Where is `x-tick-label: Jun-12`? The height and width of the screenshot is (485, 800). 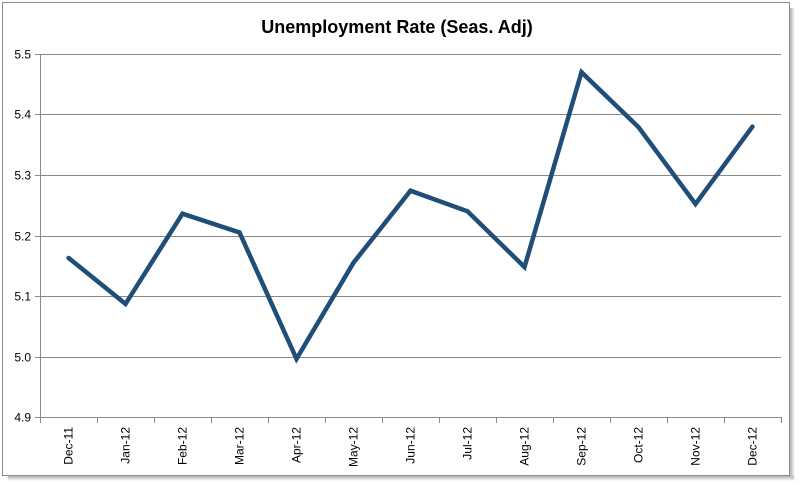 x-tick-label: Jun-12 is located at coordinates (411, 445).